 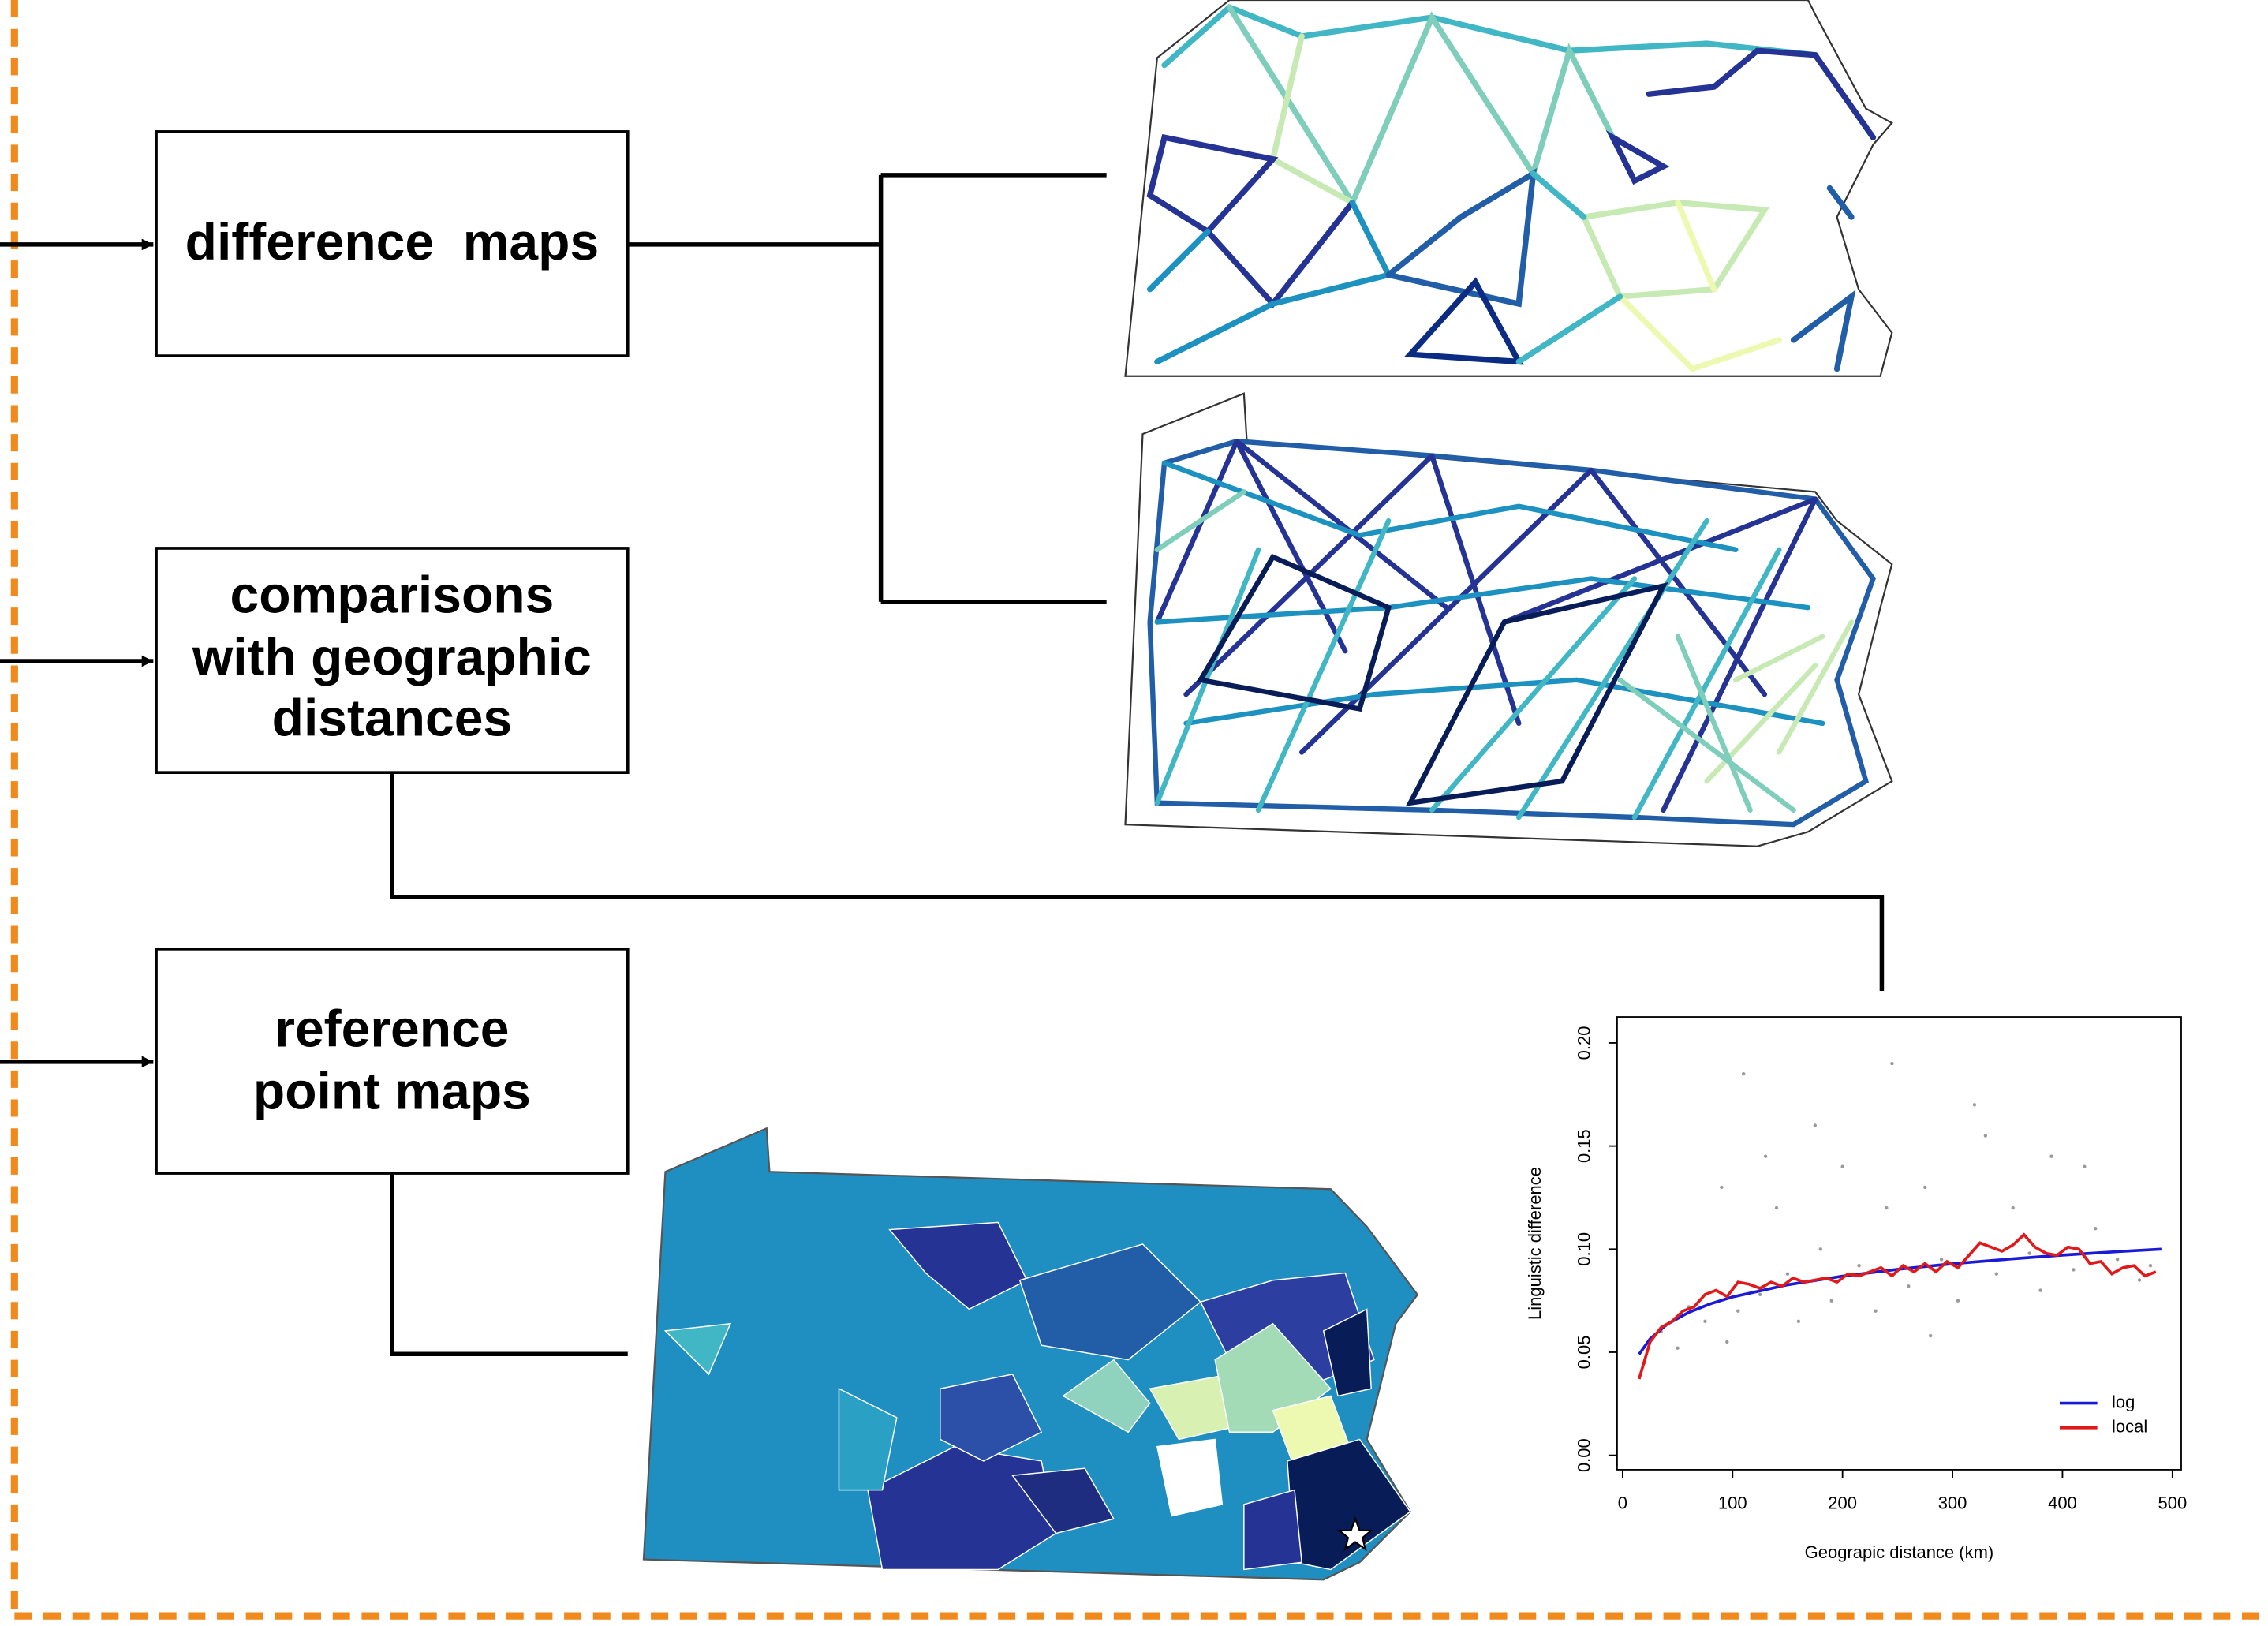 I want to click on x-tick-label: 300, so click(x=1953, y=1503).